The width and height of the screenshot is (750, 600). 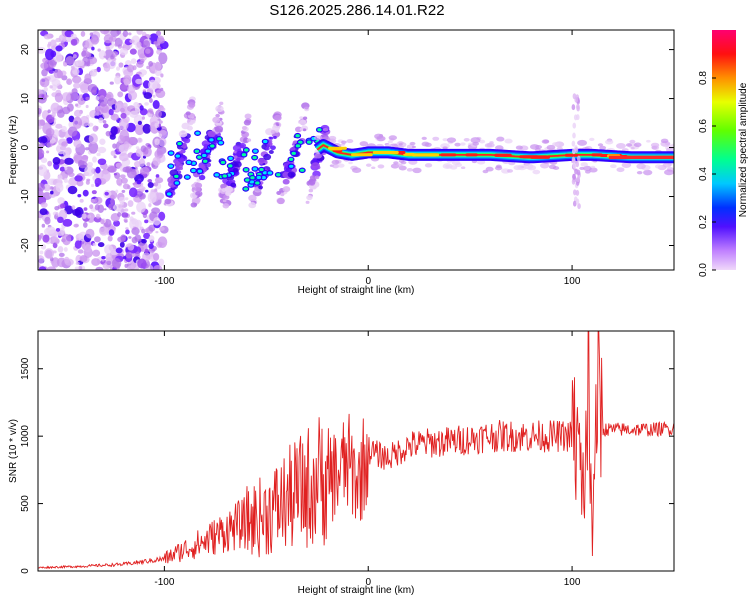 What do you see at coordinates (25, 503) in the screenshot?
I see `snr-y-tick-label: 500` at bounding box center [25, 503].